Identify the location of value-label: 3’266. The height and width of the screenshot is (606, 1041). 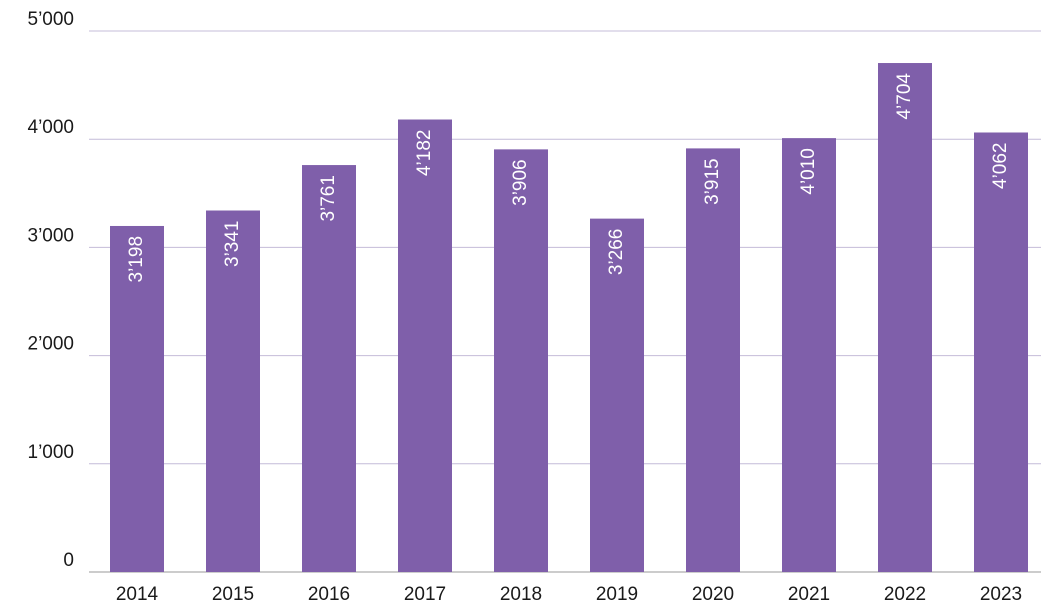
(616, 252).